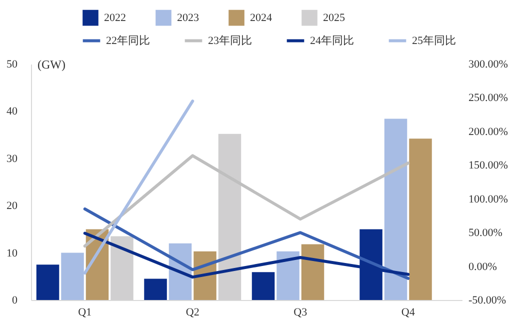 This screenshot has height=329, width=526. Describe the element at coordinates (408, 312) in the screenshot. I see `x-tick-label: Q4` at that location.